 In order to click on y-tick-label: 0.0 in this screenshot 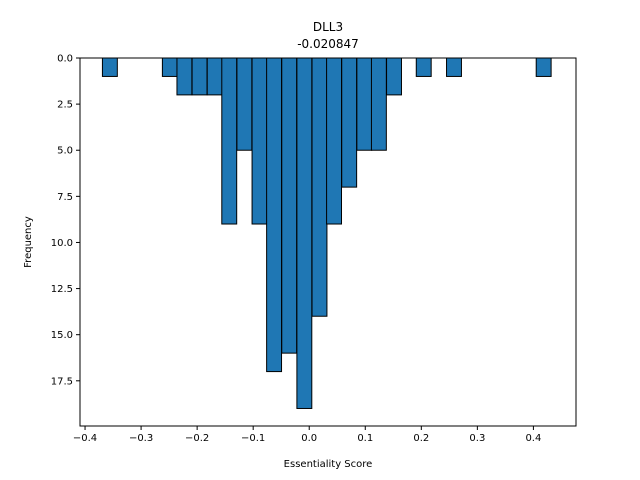, I will do `click(65, 59)`.